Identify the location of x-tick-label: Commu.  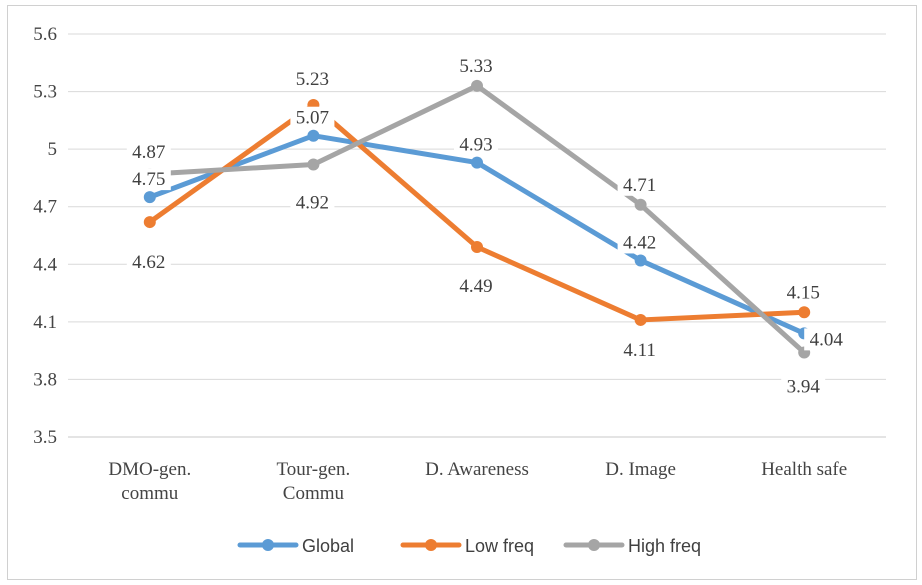
(314, 493).